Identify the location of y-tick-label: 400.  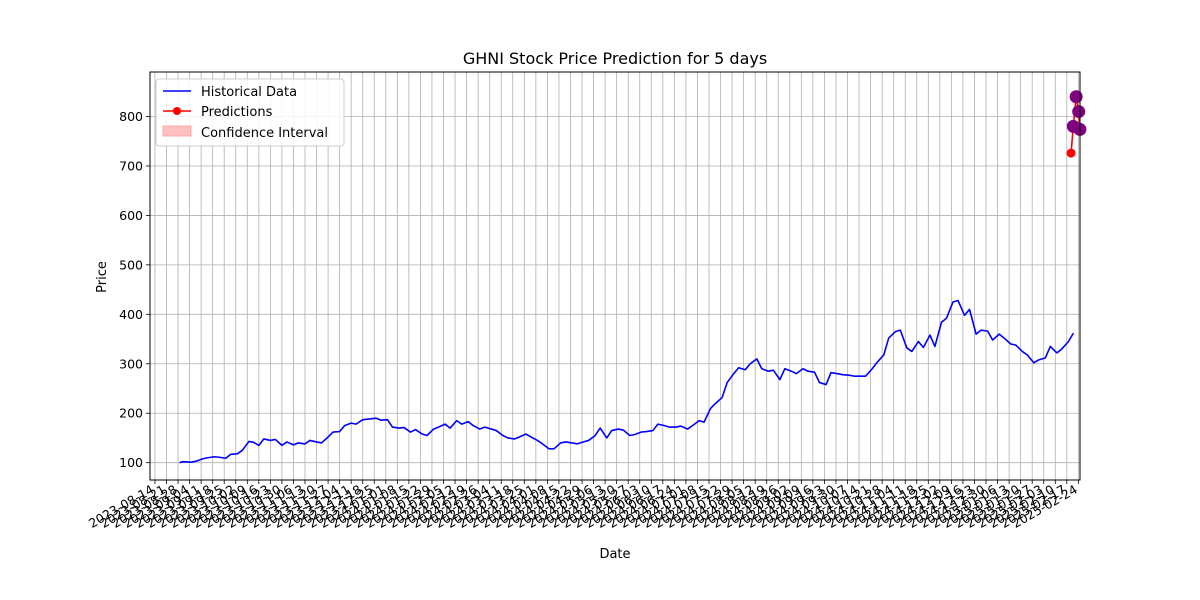
(131, 314).